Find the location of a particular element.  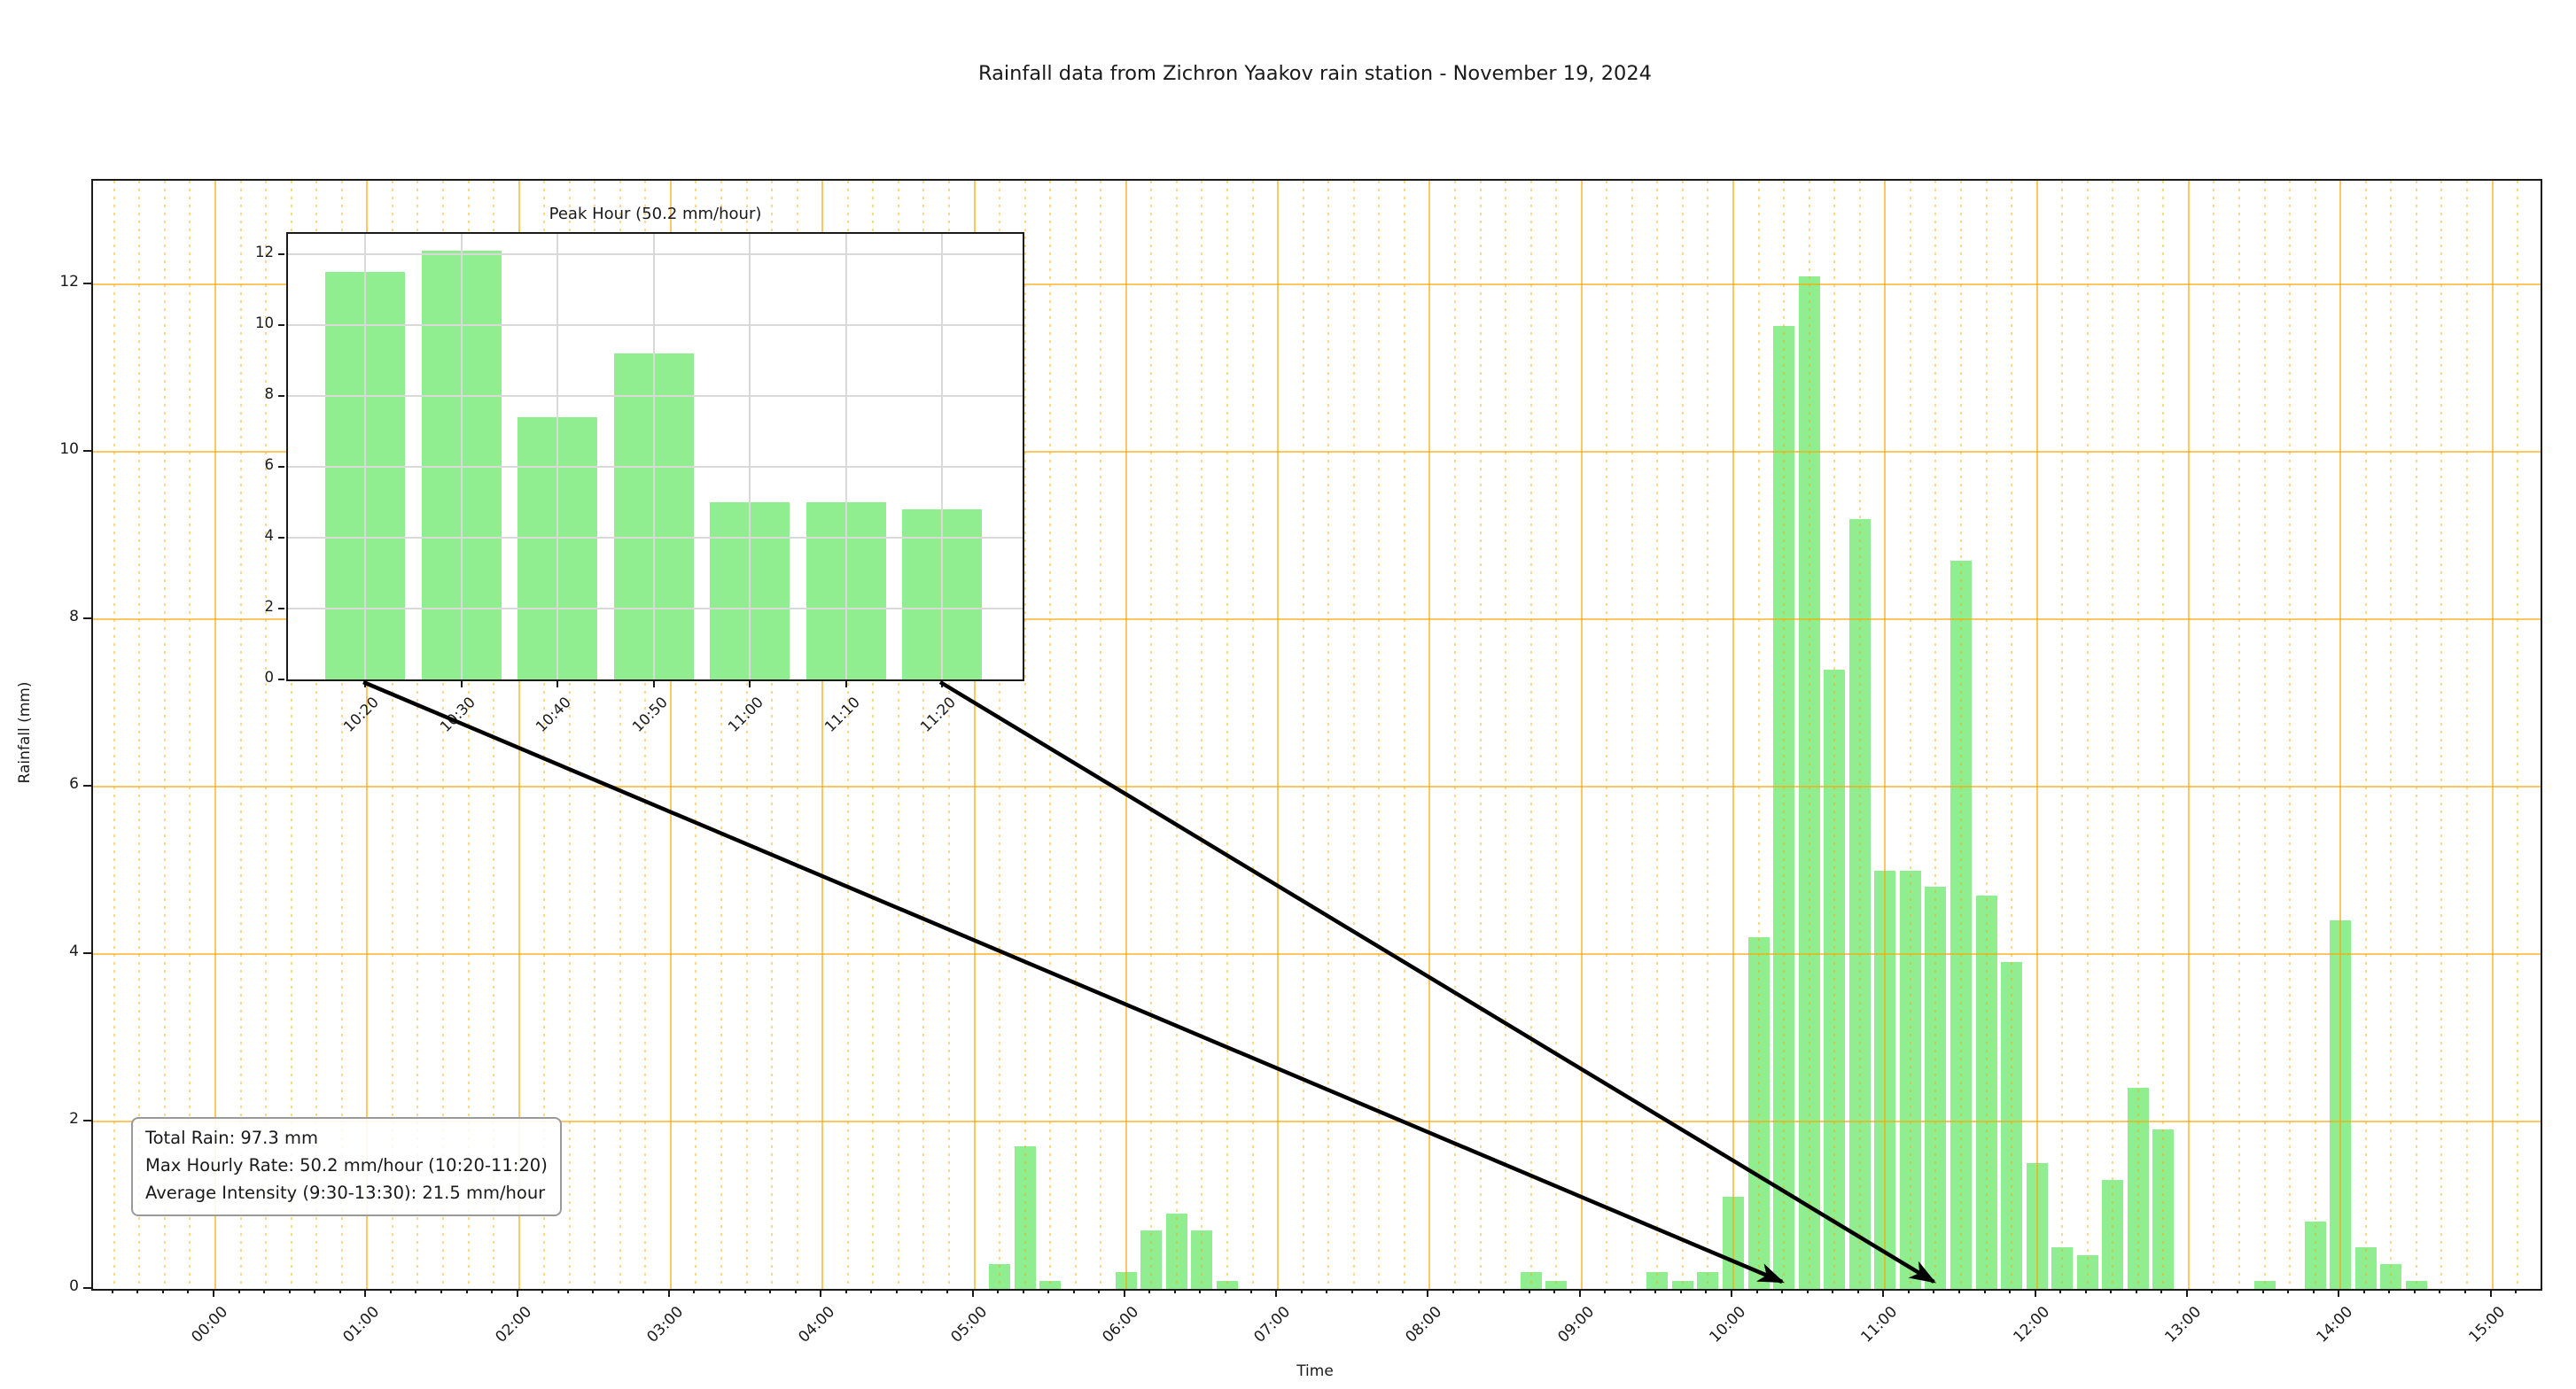

rain-bar-06:40 is located at coordinates (1227, 1284).